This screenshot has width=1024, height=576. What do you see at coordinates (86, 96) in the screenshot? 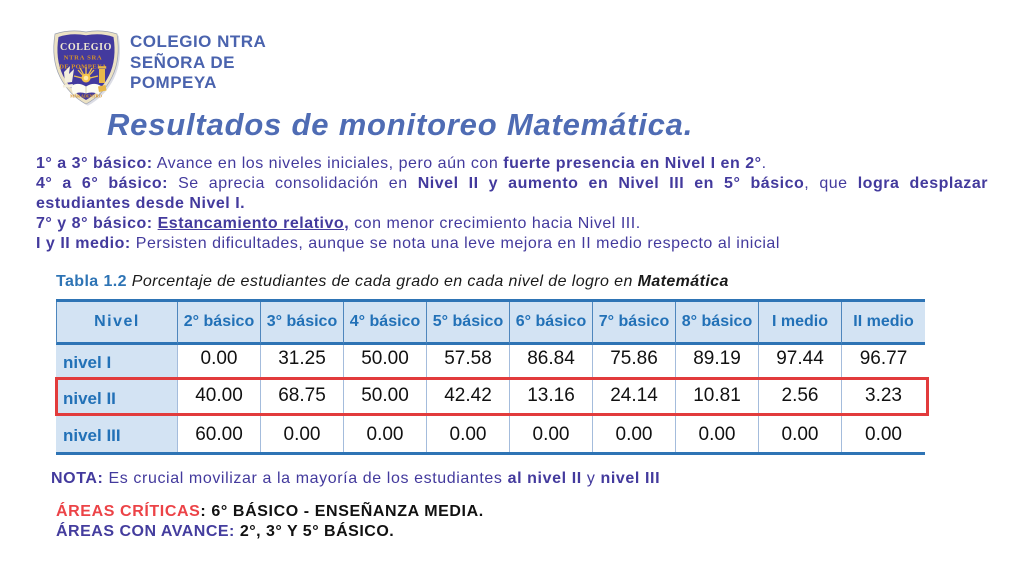
I see `svg-text: MAR ADENTRO` at bounding box center [86, 96].